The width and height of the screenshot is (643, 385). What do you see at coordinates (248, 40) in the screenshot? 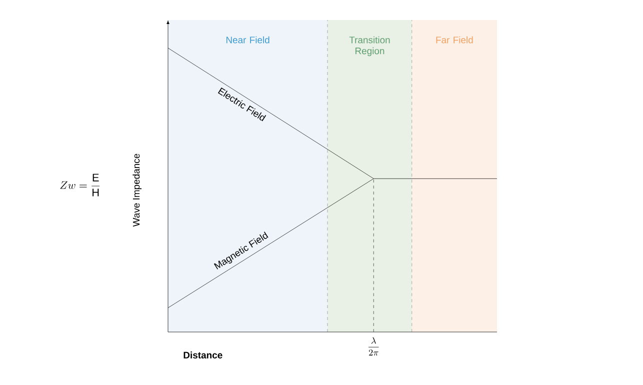
I see `text: Near Field` at bounding box center [248, 40].